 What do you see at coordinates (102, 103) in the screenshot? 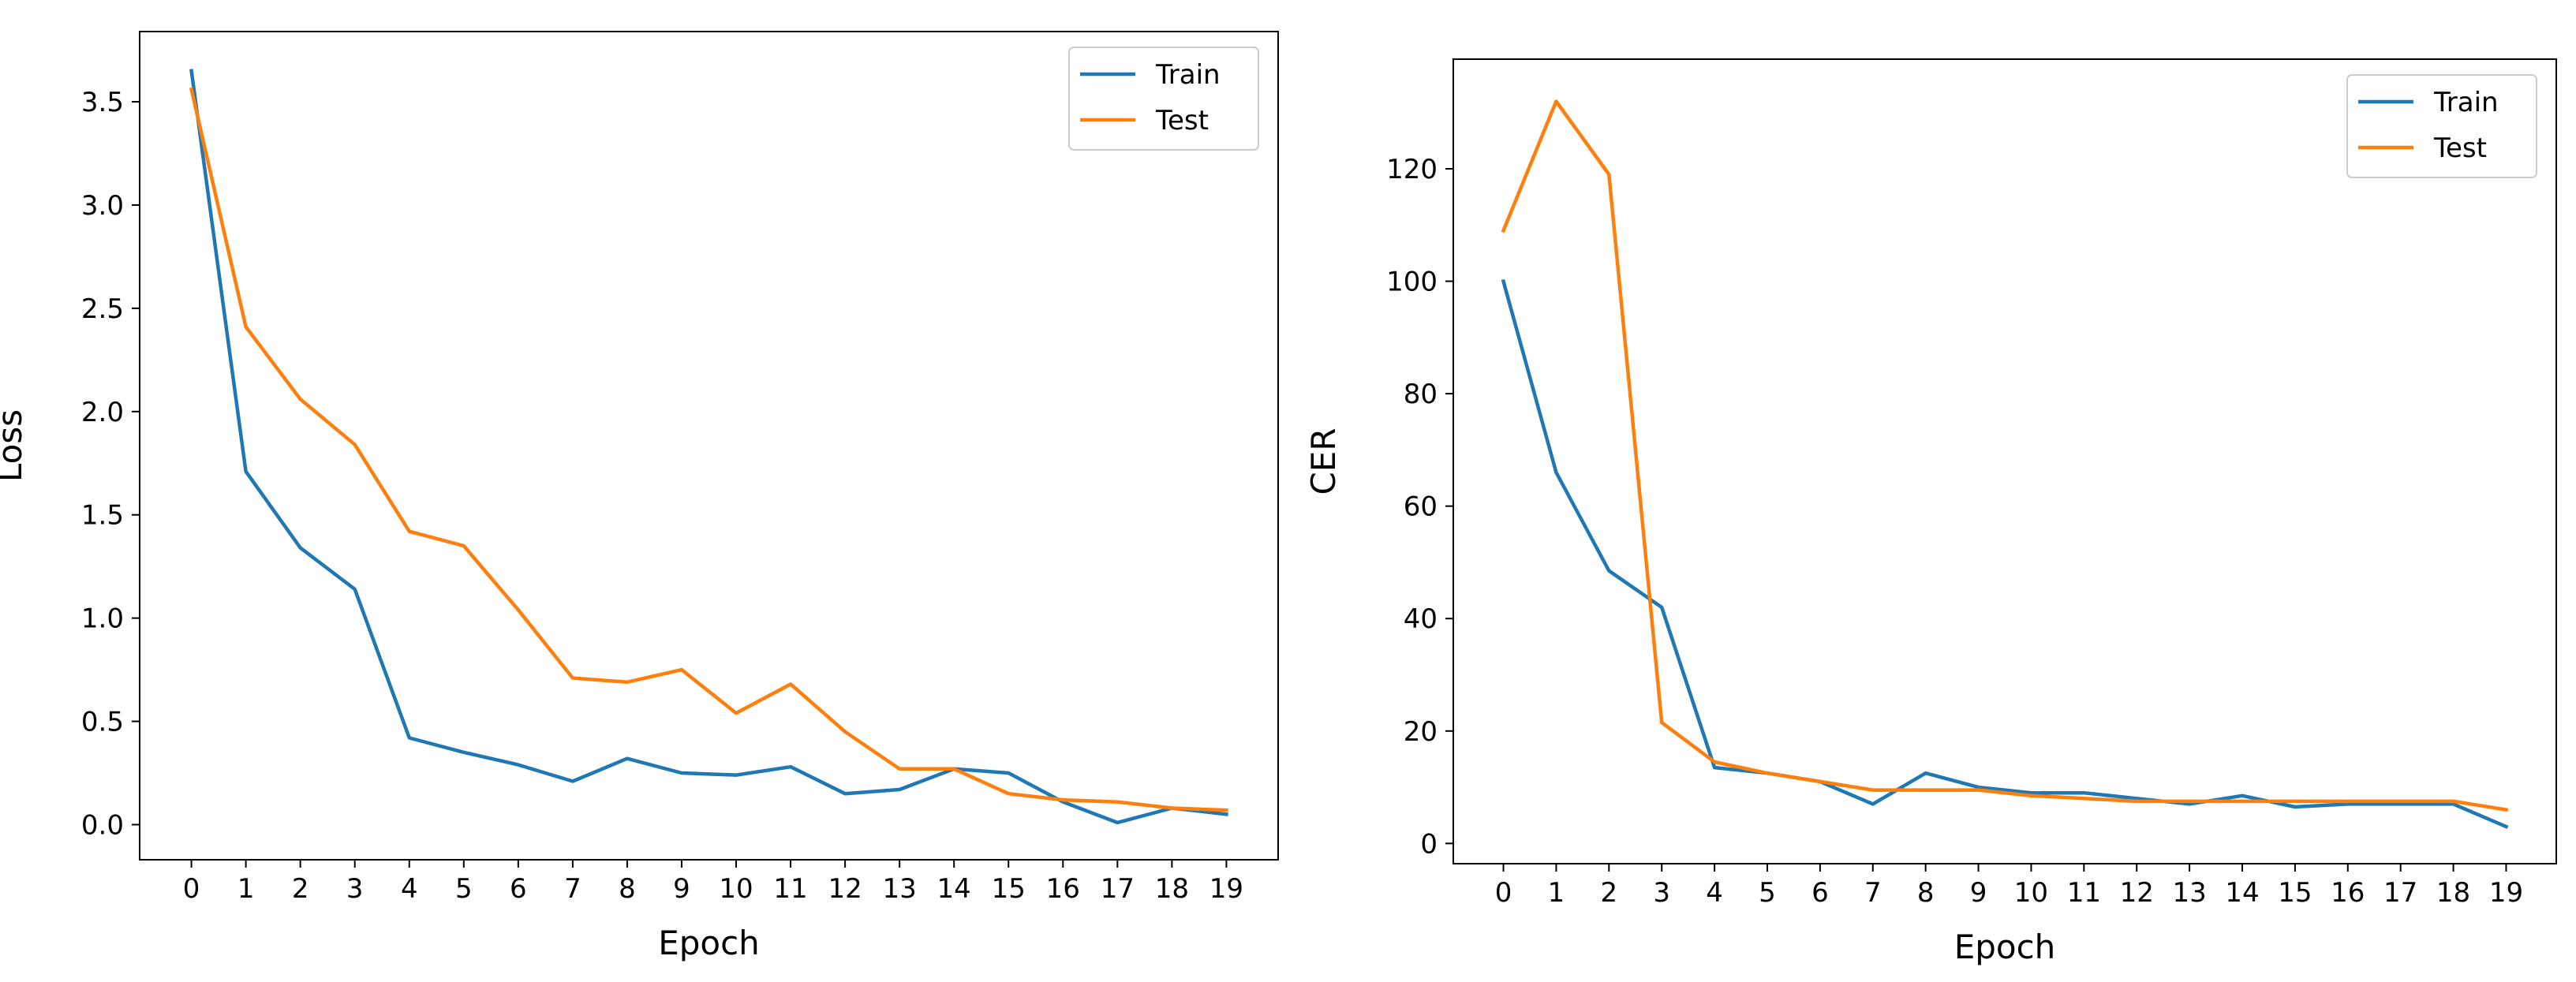
I see `y-tick-label: 3.5` at bounding box center [102, 103].